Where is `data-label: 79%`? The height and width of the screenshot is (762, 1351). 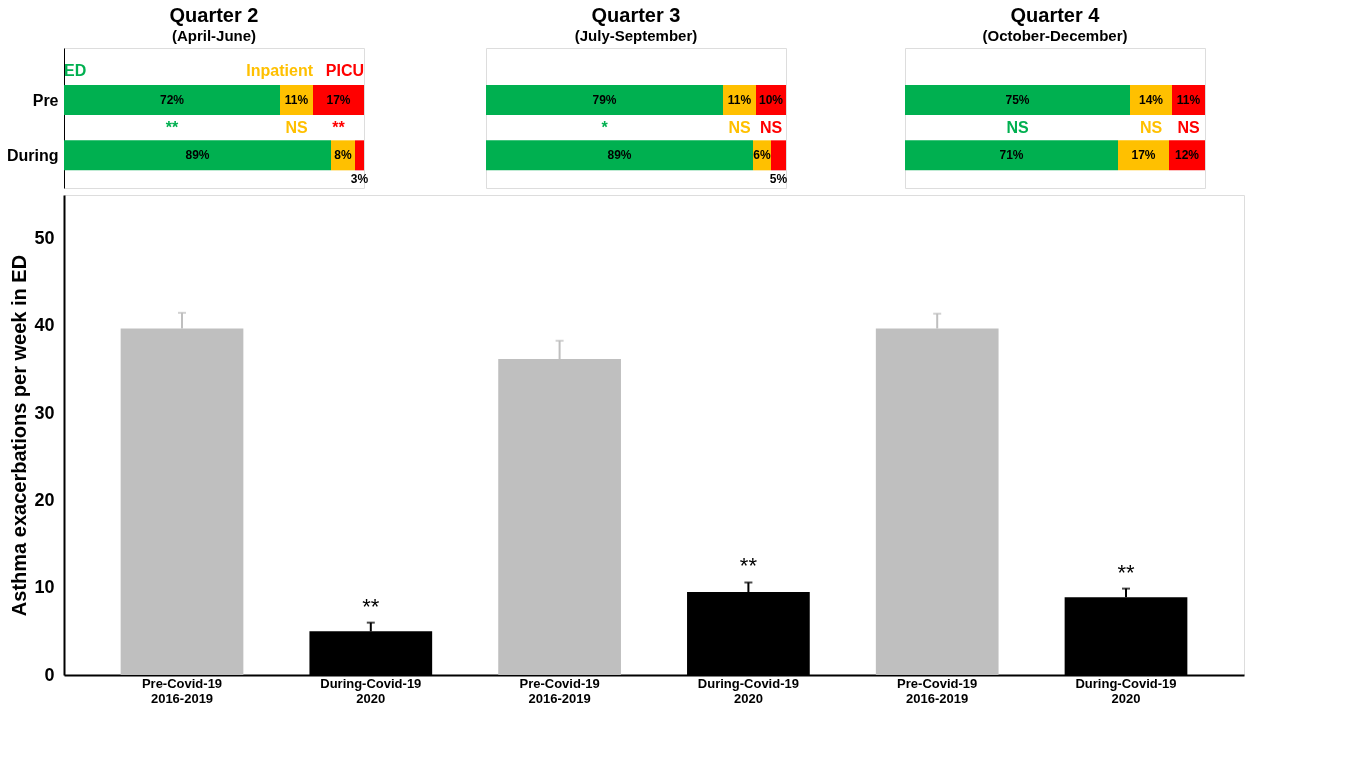 data-label: 79% is located at coordinates (604, 100).